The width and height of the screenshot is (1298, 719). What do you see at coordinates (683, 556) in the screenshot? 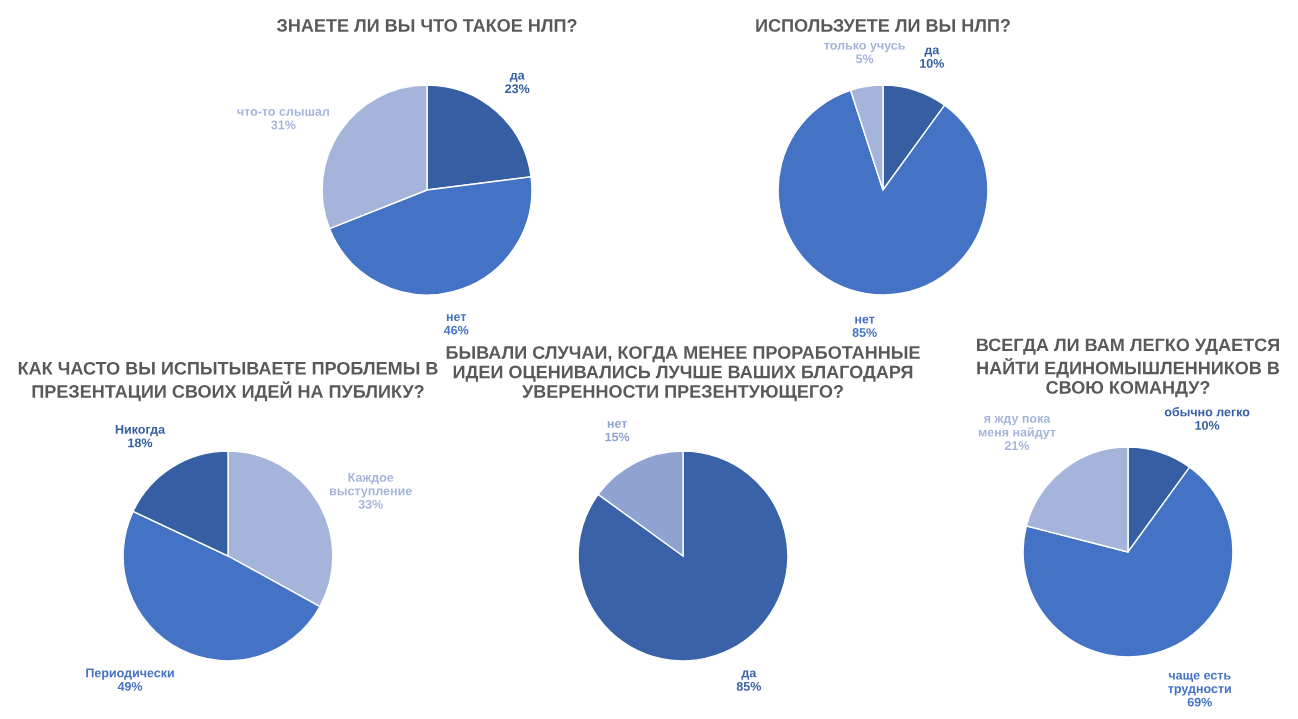
I see `pie-slice` at bounding box center [683, 556].